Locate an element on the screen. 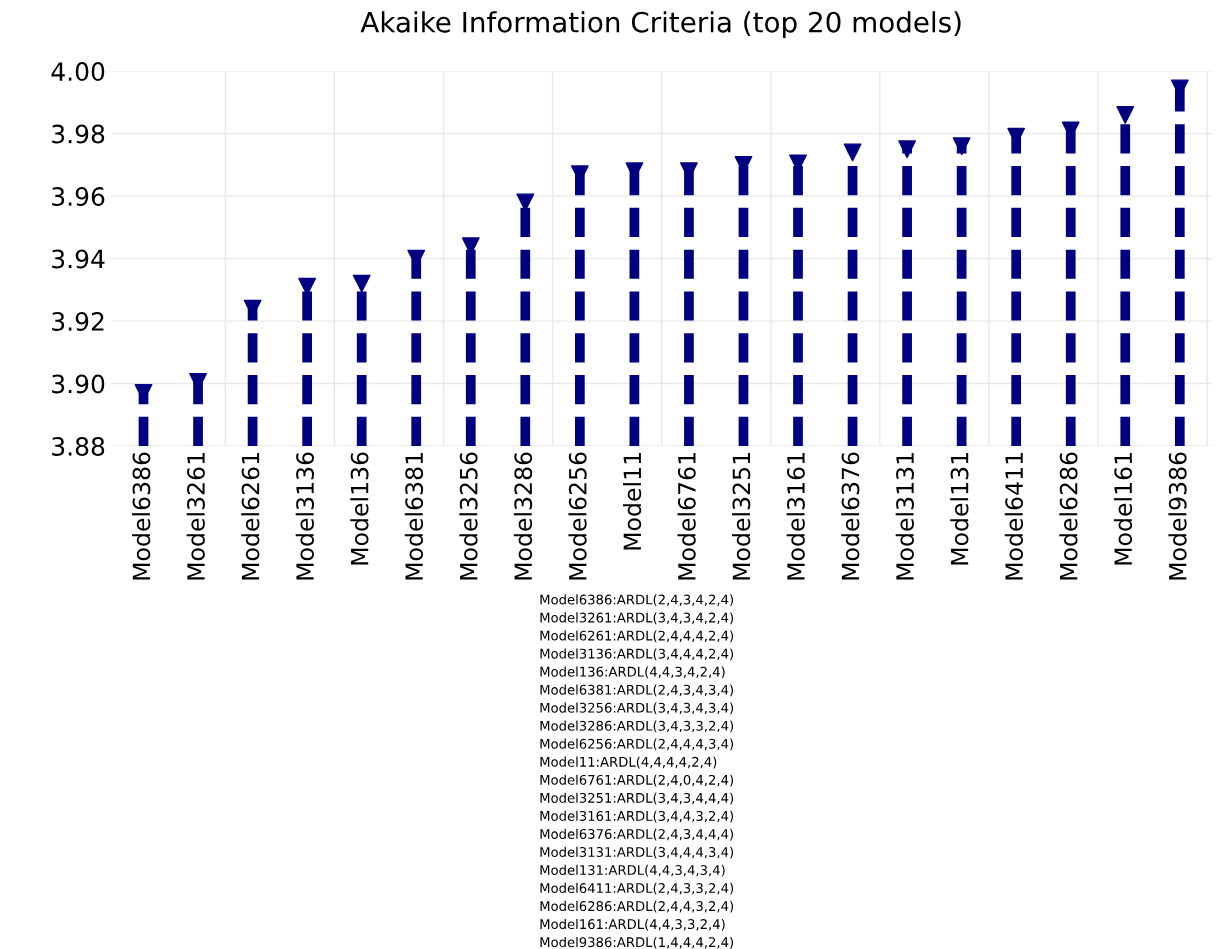  x-tick-label: Model3286 is located at coordinates (523, 516).